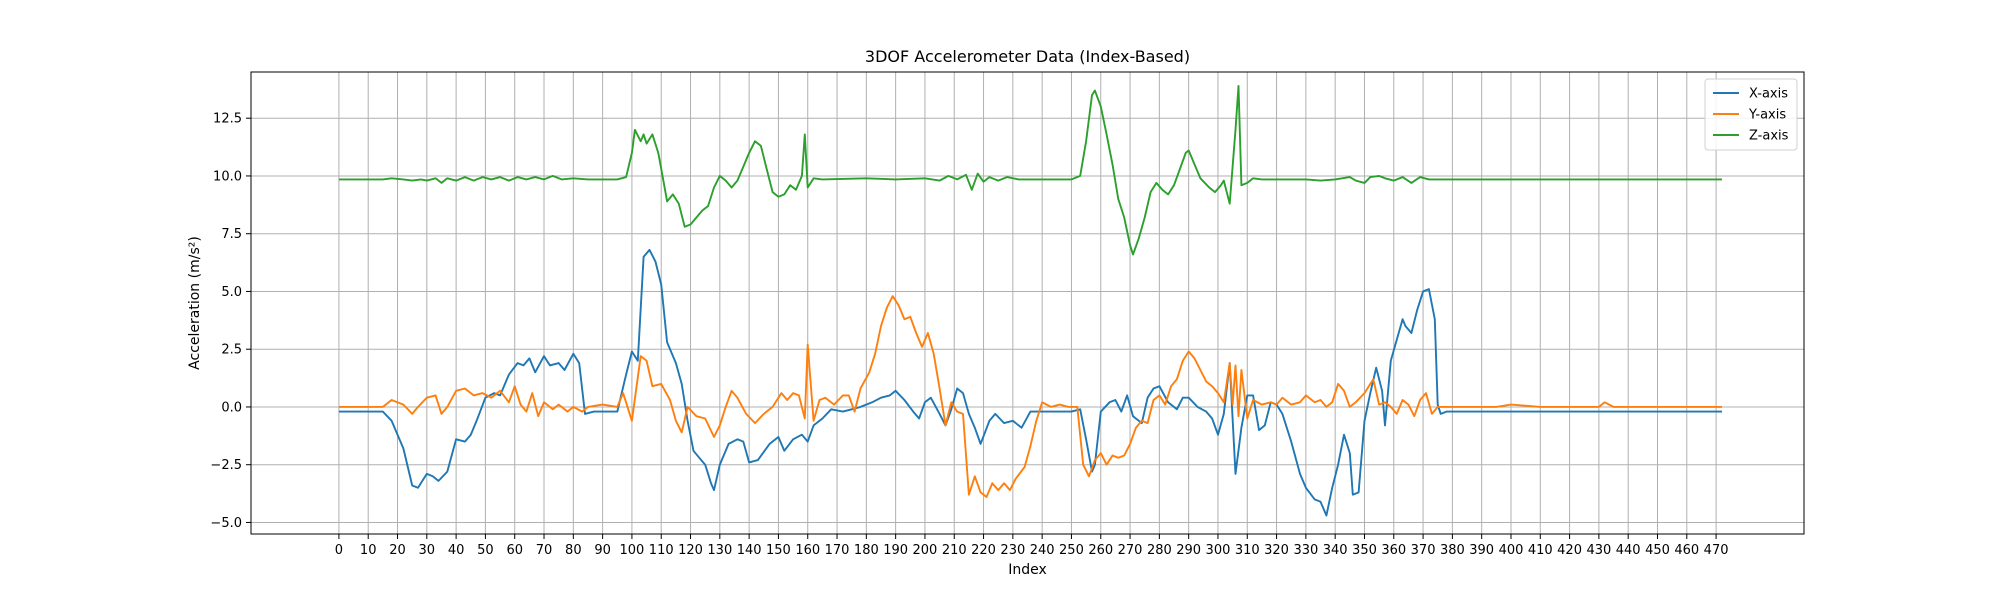 The width and height of the screenshot is (2000, 600). I want to click on x-tick-label: 360, so click(1393, 550).